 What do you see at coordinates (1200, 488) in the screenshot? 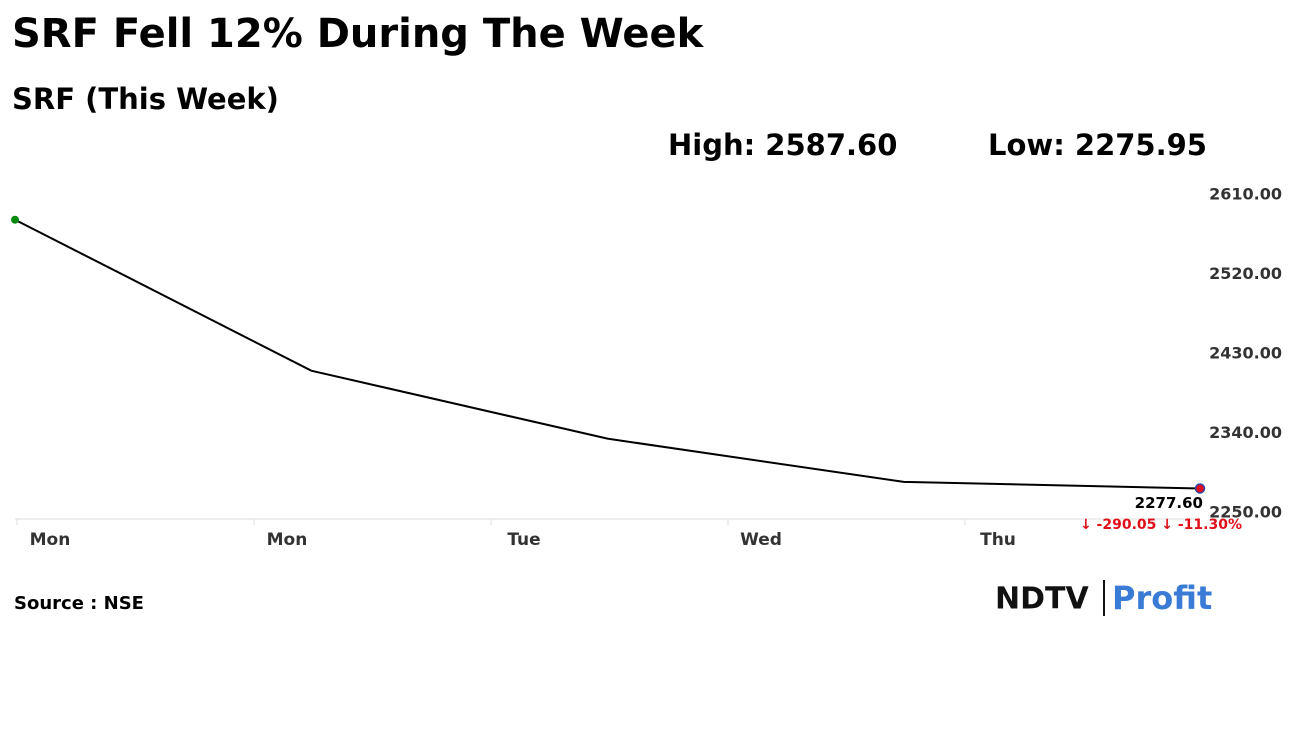
I see `end-point` at bounding box center [1200, 488].